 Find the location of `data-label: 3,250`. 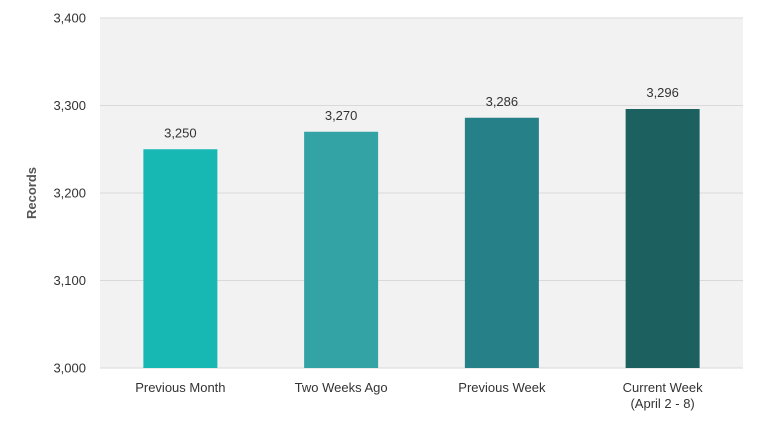

data-label: 3,250 is located at coordinates (180, 132).